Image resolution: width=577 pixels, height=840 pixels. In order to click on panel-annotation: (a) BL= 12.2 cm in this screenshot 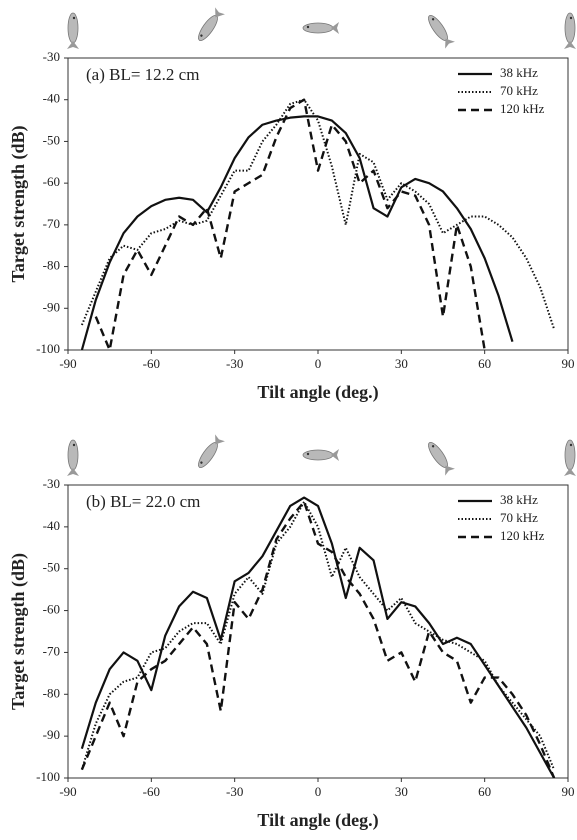, I will do `click(142, 74)`.